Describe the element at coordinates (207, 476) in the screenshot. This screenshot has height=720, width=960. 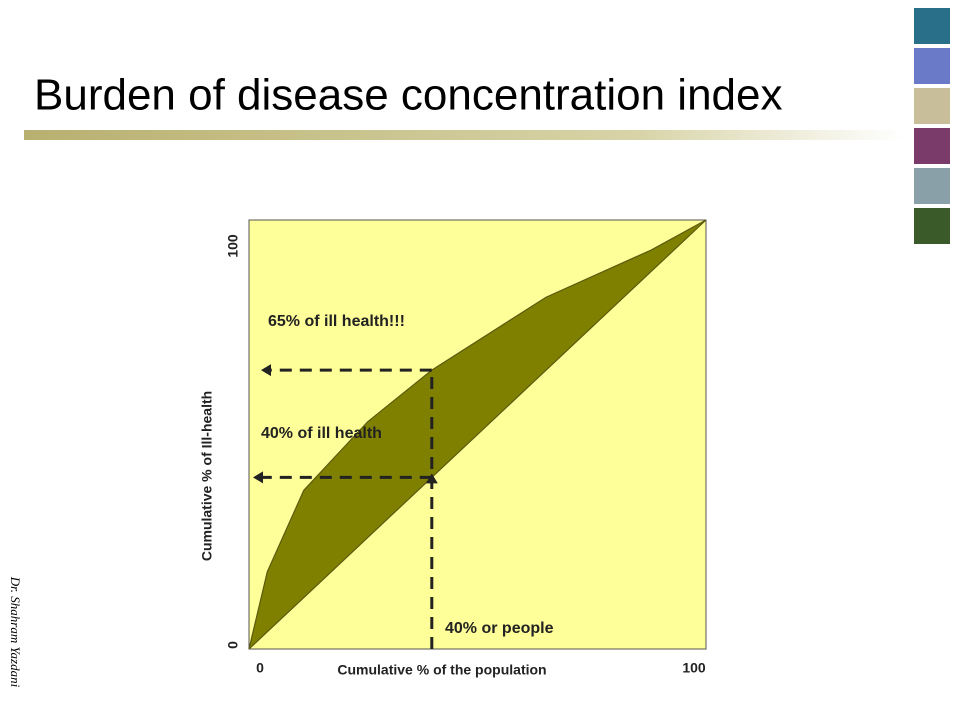
I see `y-axis-label: Cumulative % of Ill-health` at that location.